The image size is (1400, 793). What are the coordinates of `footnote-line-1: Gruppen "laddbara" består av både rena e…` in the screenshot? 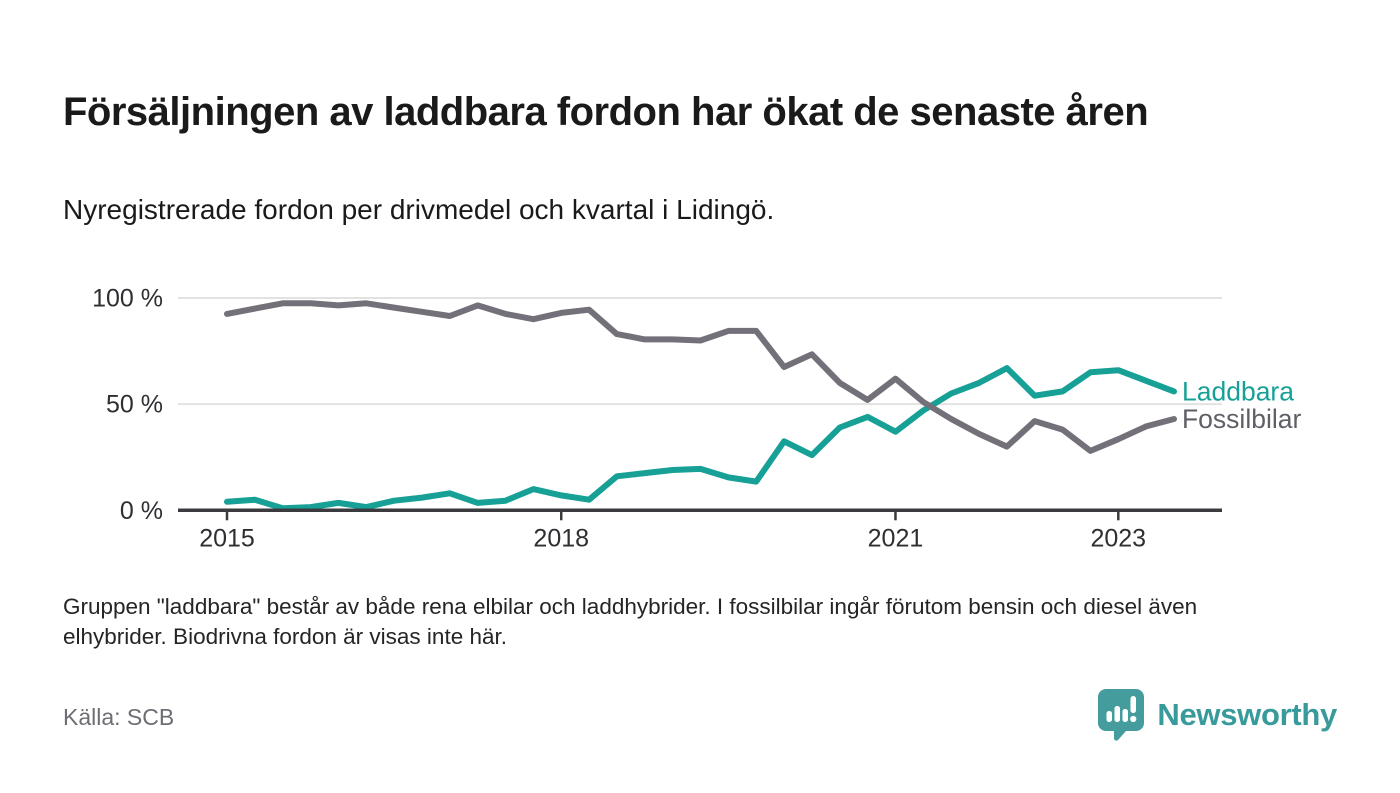 It's located at (630, 606).